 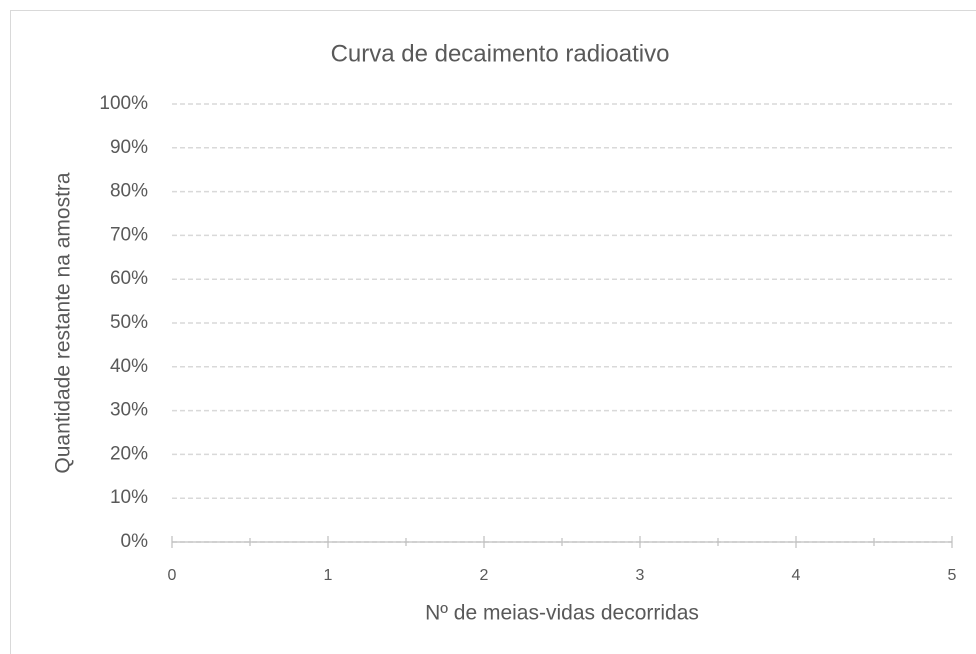 I want to click on y-tick-label: 80%, so click(x=129, y=191).